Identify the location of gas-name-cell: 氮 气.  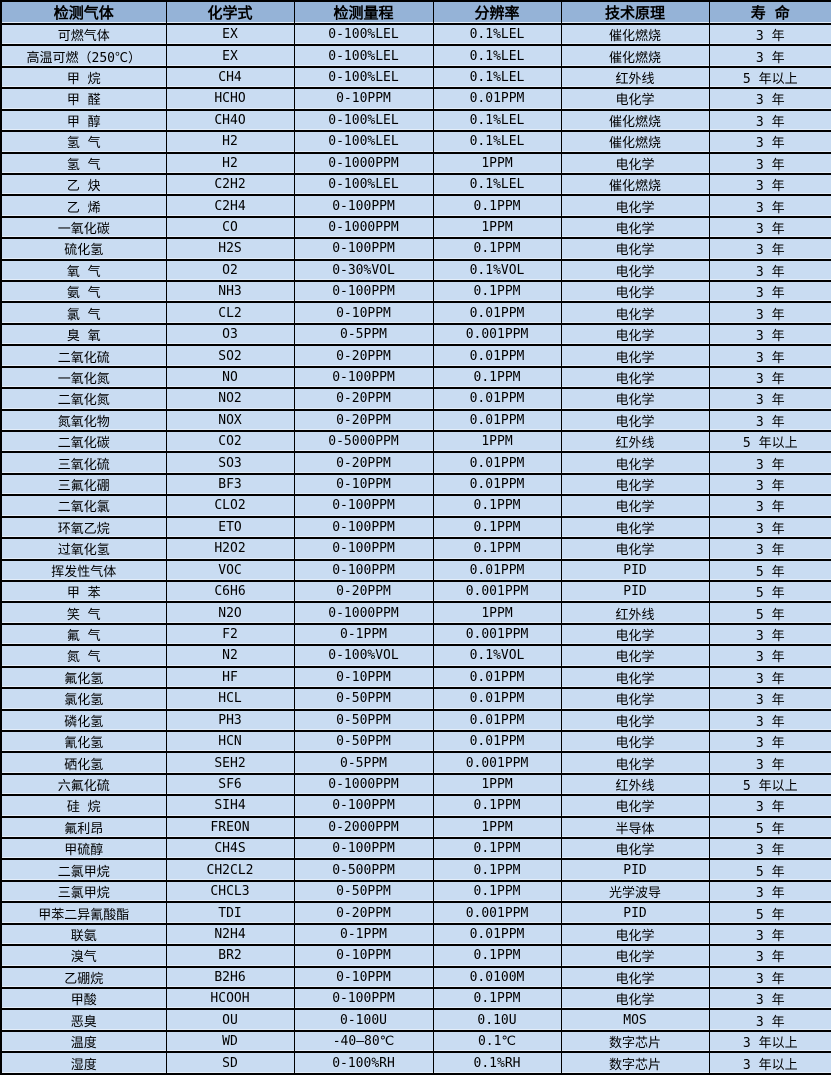
(83, 656).